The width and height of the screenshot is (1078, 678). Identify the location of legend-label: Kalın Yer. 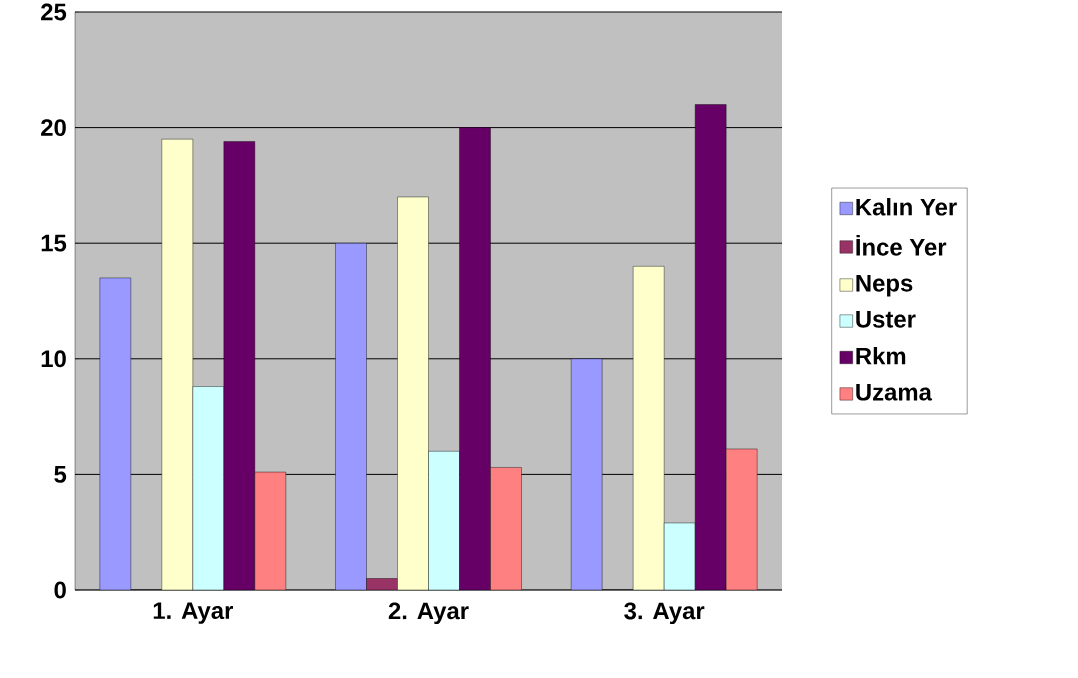
(906, 207).